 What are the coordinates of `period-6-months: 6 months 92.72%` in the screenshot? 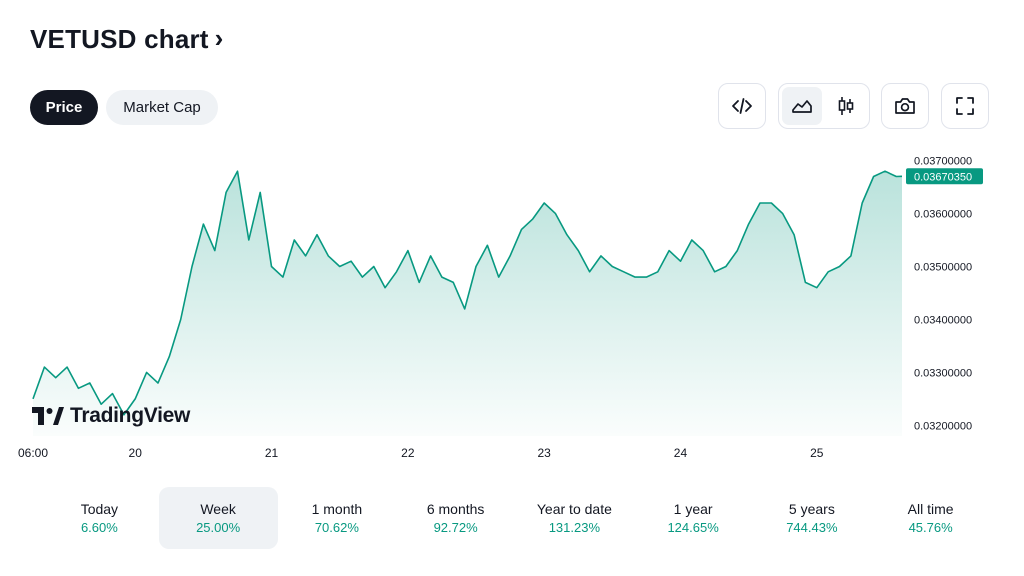 It's located at (455, 518).